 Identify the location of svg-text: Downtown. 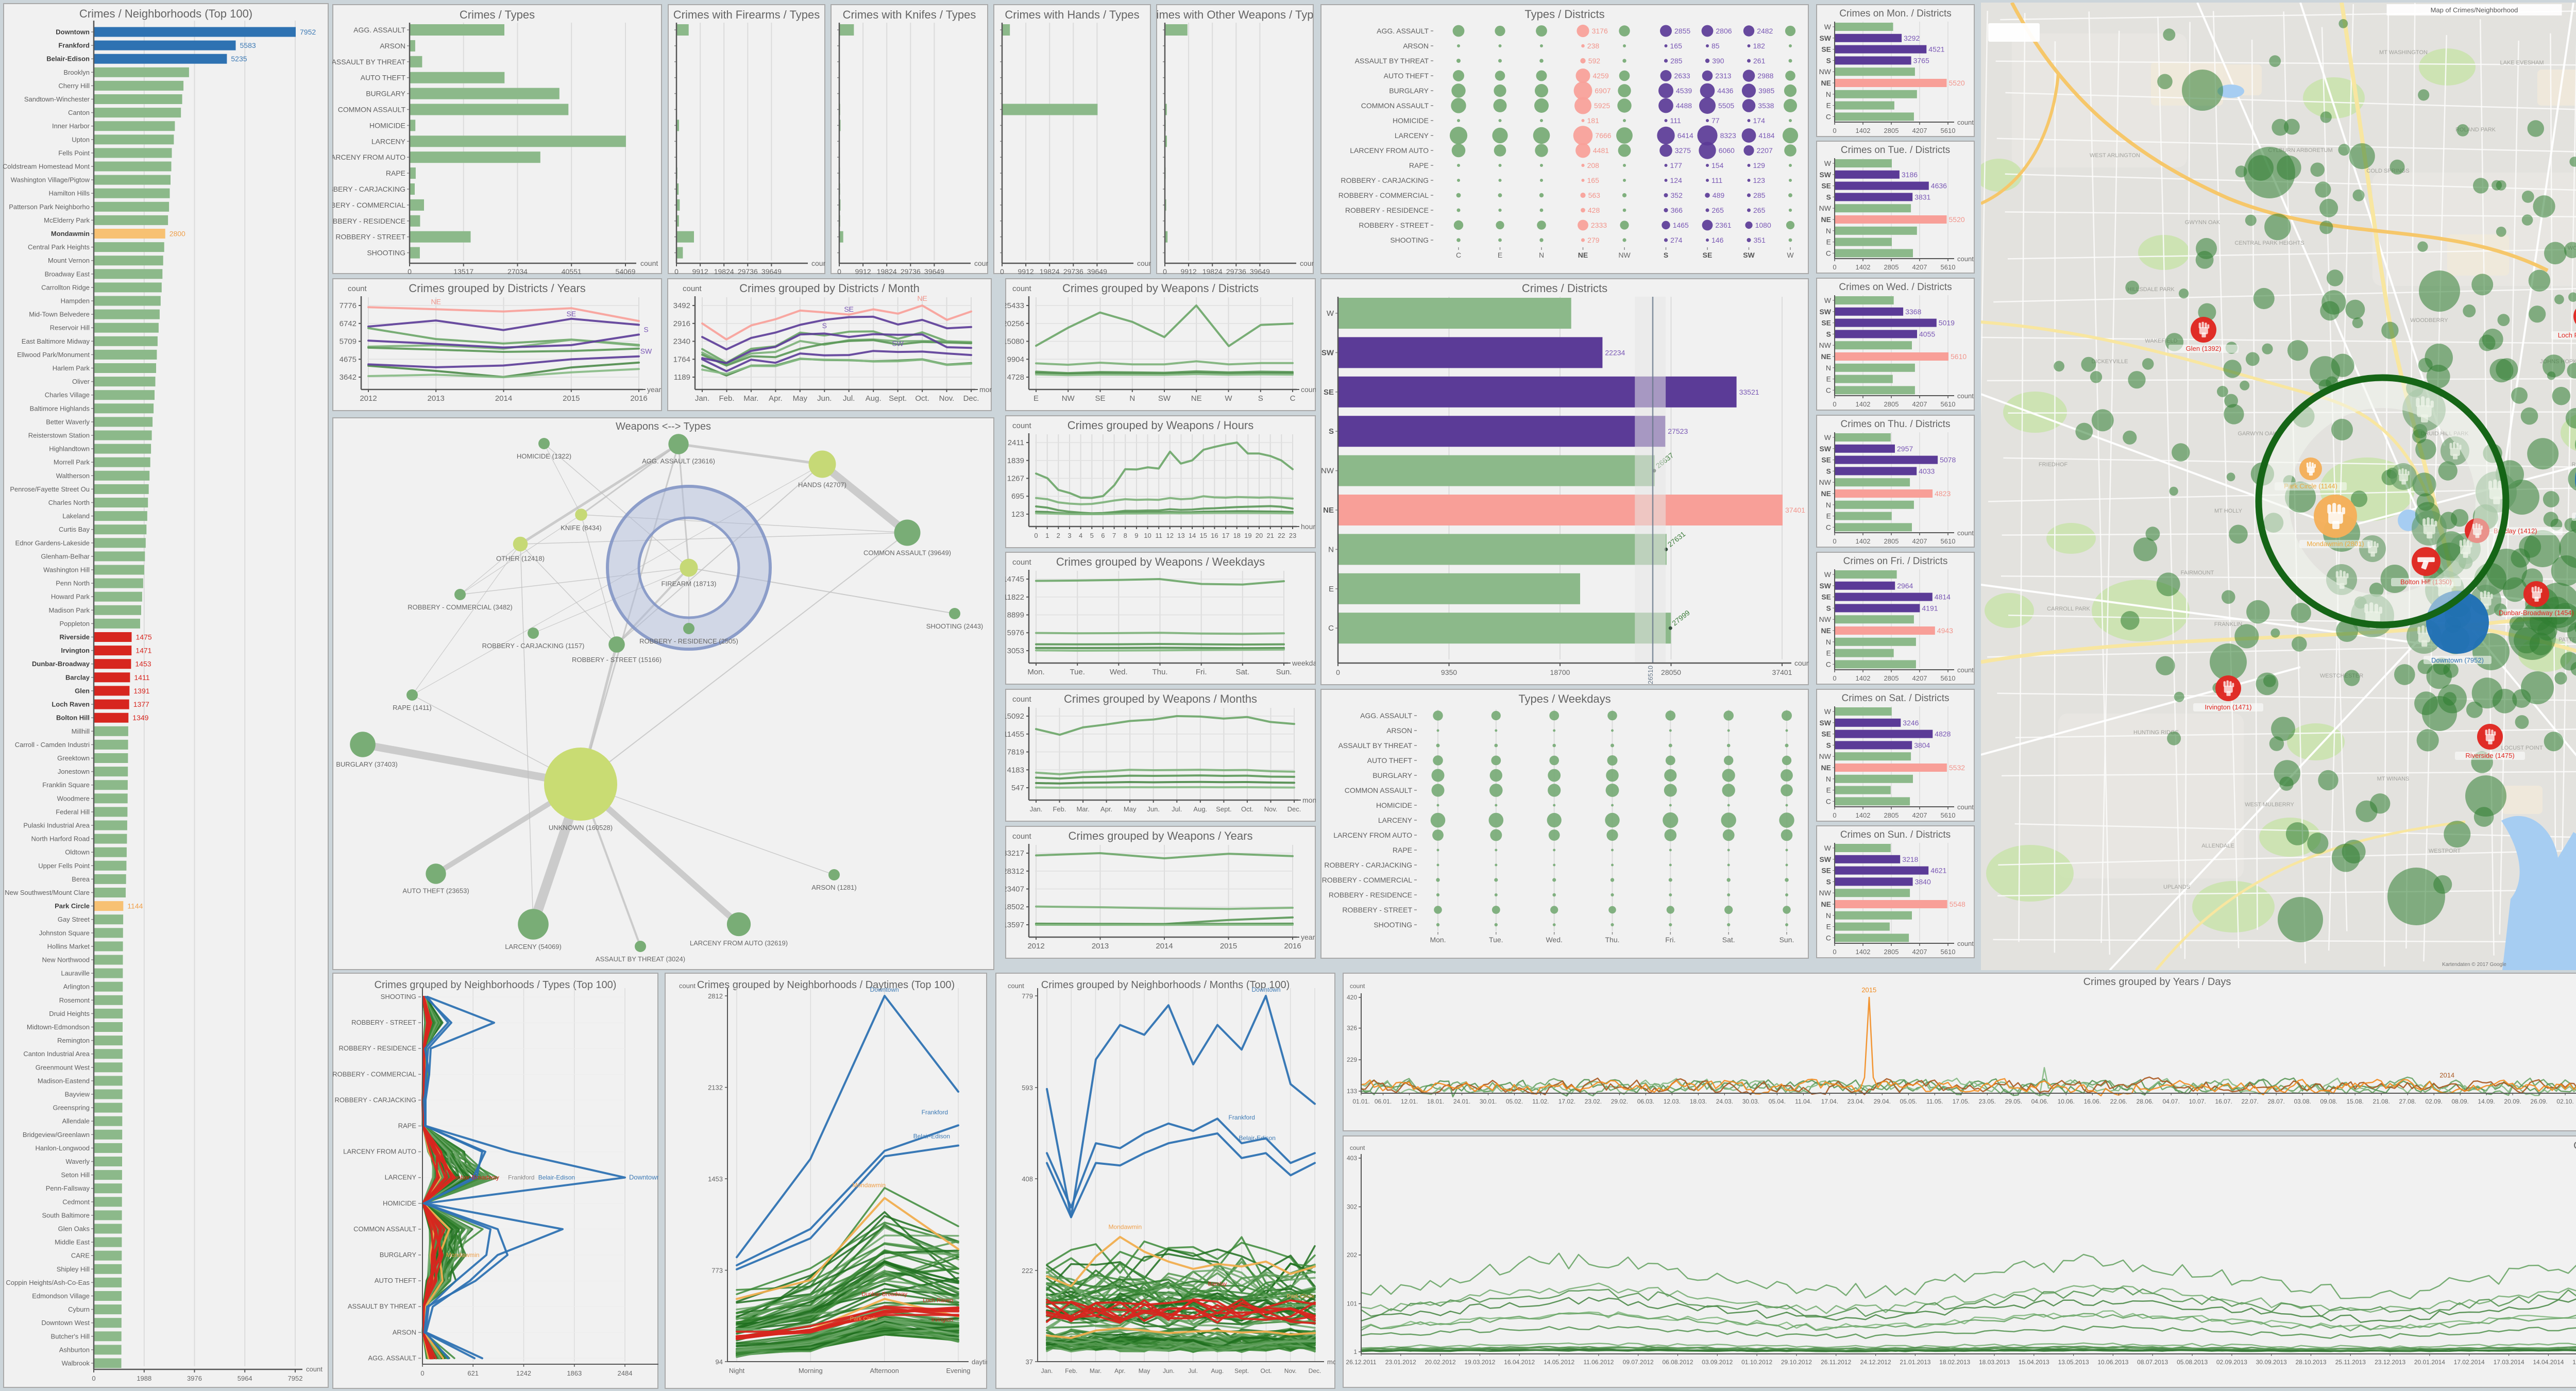
(884, 989).